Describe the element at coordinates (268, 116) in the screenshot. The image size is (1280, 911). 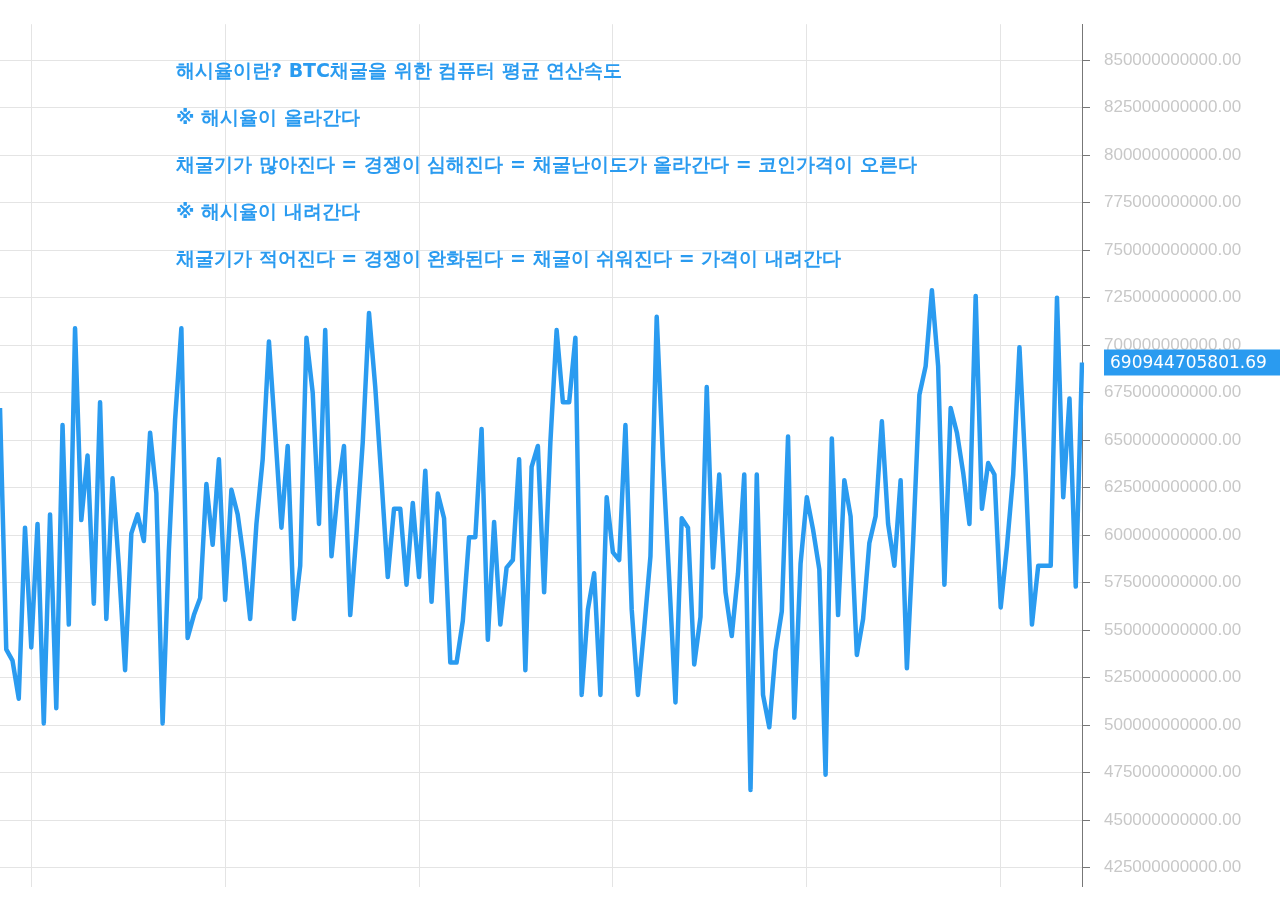
I see `annotation: ※ 해시율이 올라간다` at that location.